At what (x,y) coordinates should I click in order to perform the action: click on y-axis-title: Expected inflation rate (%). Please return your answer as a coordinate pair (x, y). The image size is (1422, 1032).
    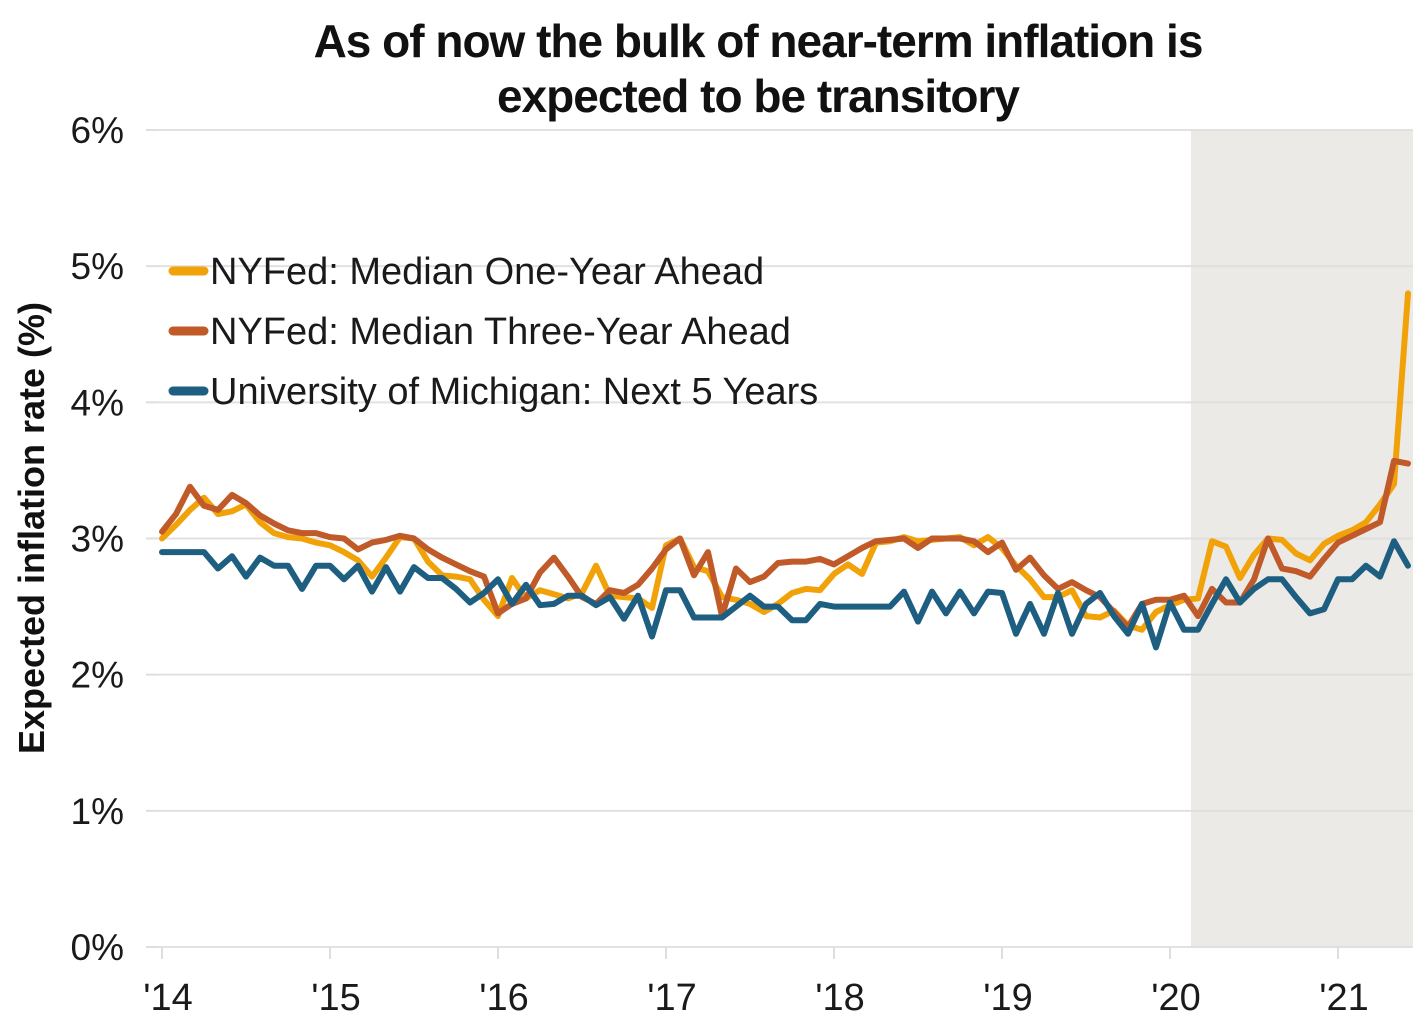
    Looking at the image, I should click on (31, 528).